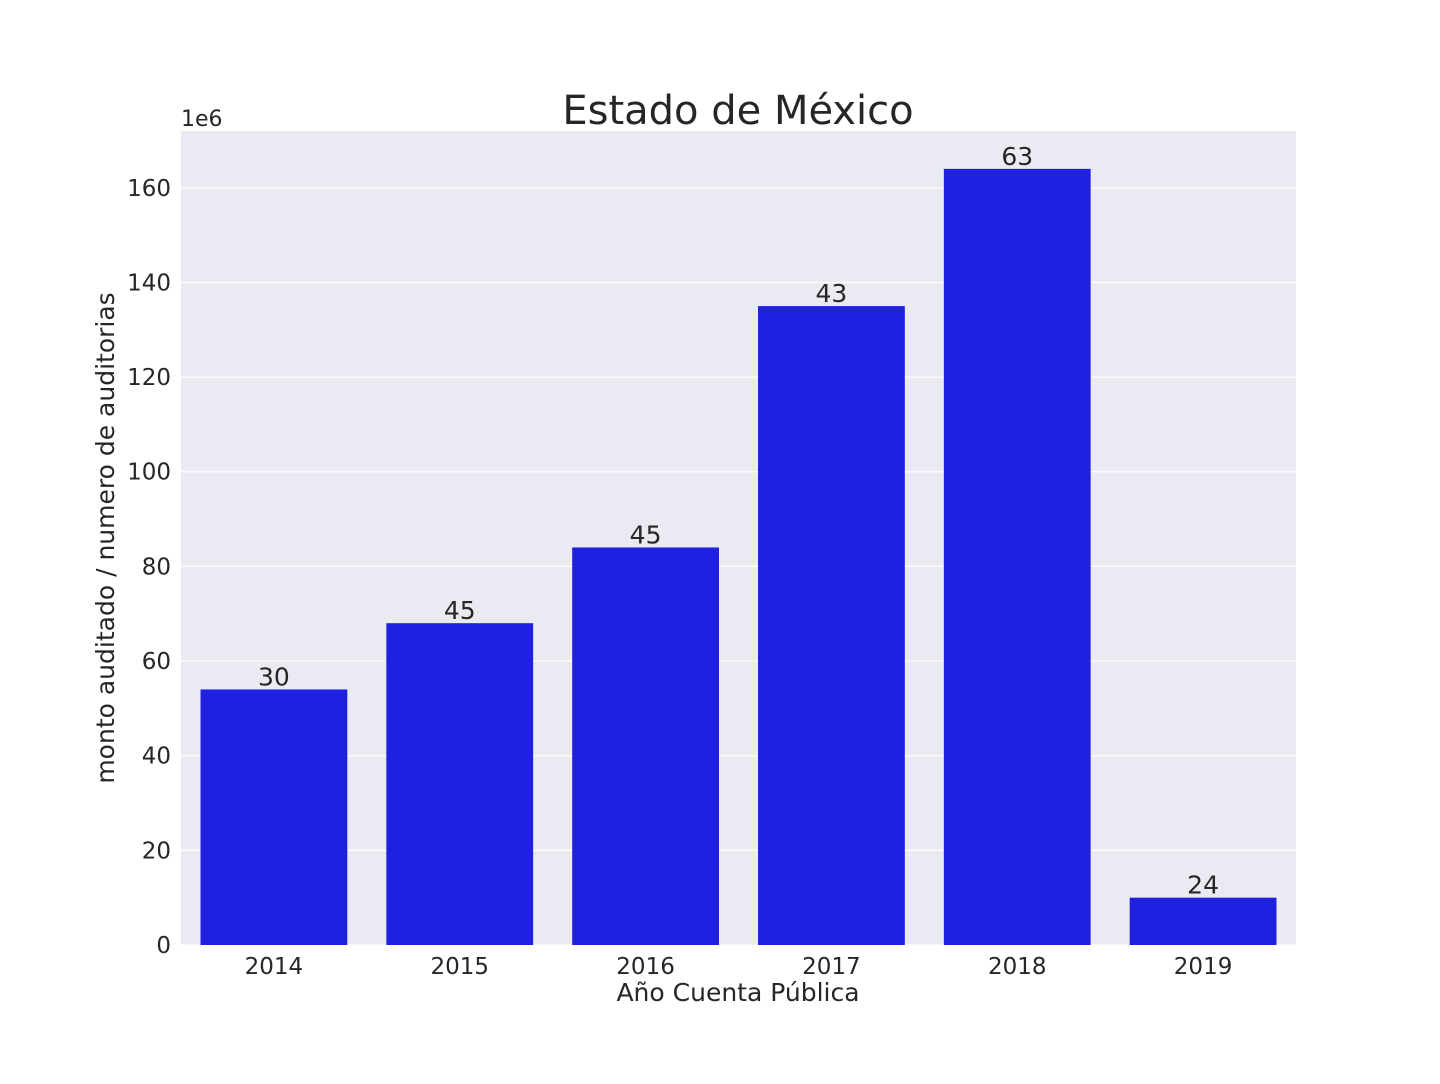 The width and height of the screenshot is (1440, 1084). What do you see at coordinates (645, 967) in the screenshot?
I see `x-tick-label: 2016` at bounding box center [645, 967].